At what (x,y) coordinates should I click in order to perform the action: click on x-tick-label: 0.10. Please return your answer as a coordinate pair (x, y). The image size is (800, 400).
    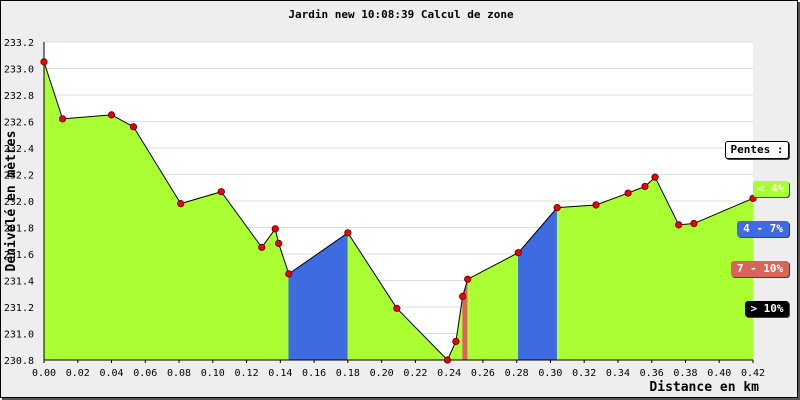
    Looking at the image, I should click on (213, 373).